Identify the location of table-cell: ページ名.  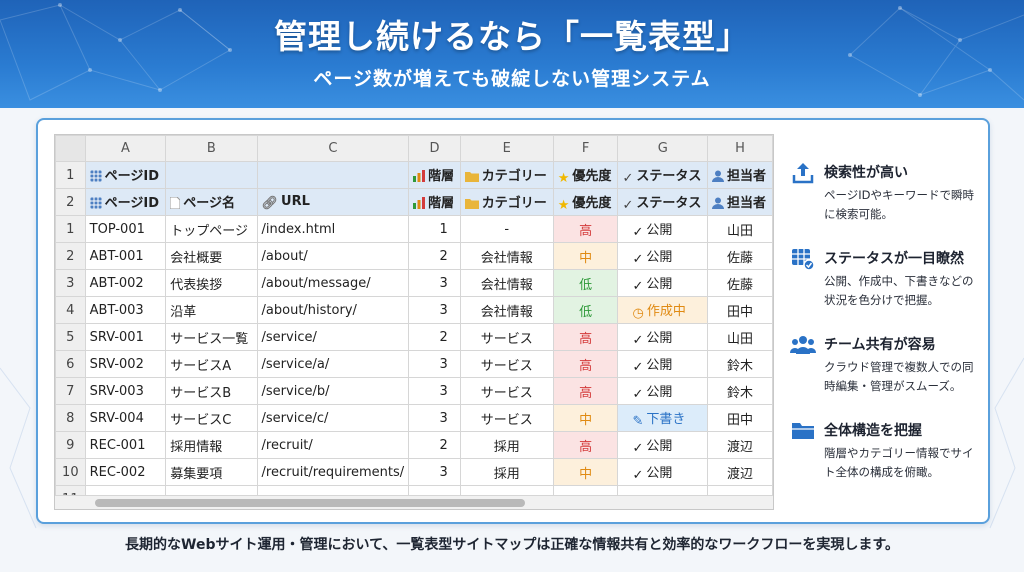
(211, 202).